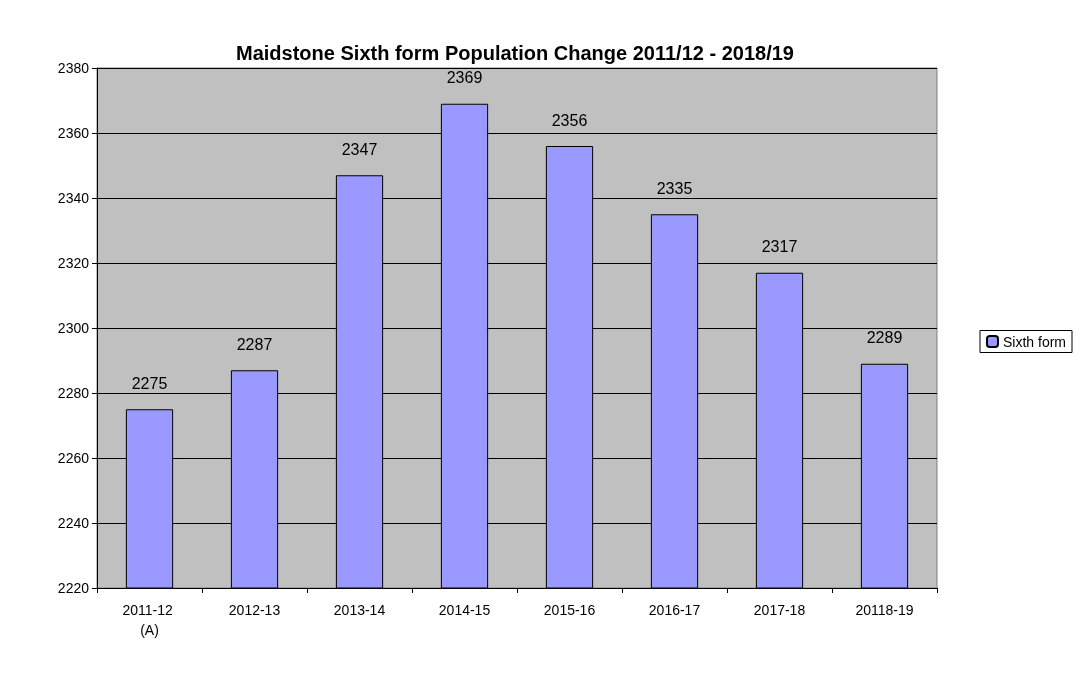 This screenshot has height=683, width=1082. Describe the element at coordinates (569, 610) in the screenshot. I see `x-tick-label: 2015-16` at that location.